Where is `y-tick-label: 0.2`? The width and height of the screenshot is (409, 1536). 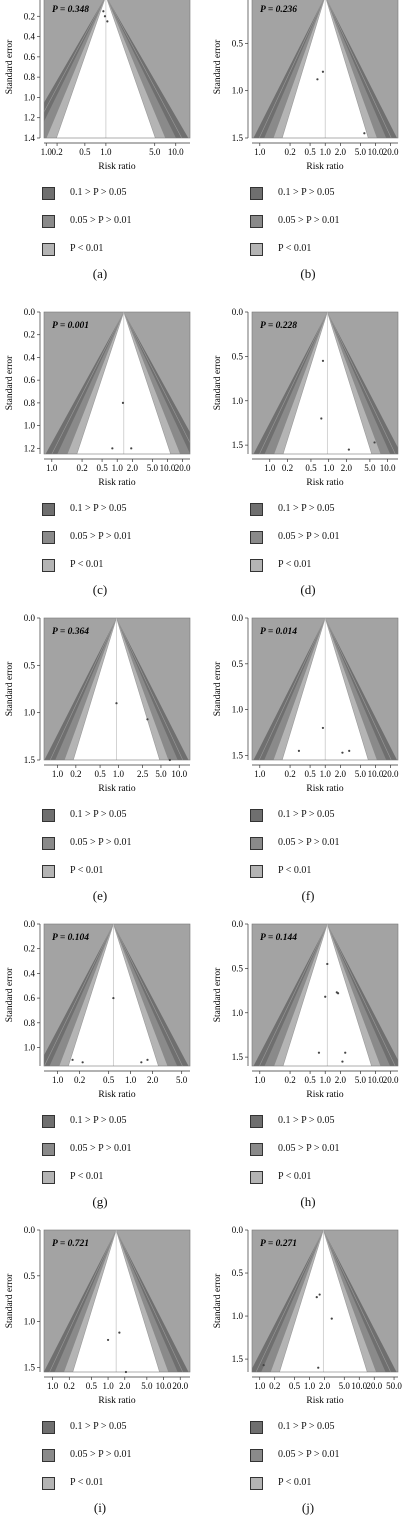 y-tick-label: 0.2 is located at coordinates (29, 16).